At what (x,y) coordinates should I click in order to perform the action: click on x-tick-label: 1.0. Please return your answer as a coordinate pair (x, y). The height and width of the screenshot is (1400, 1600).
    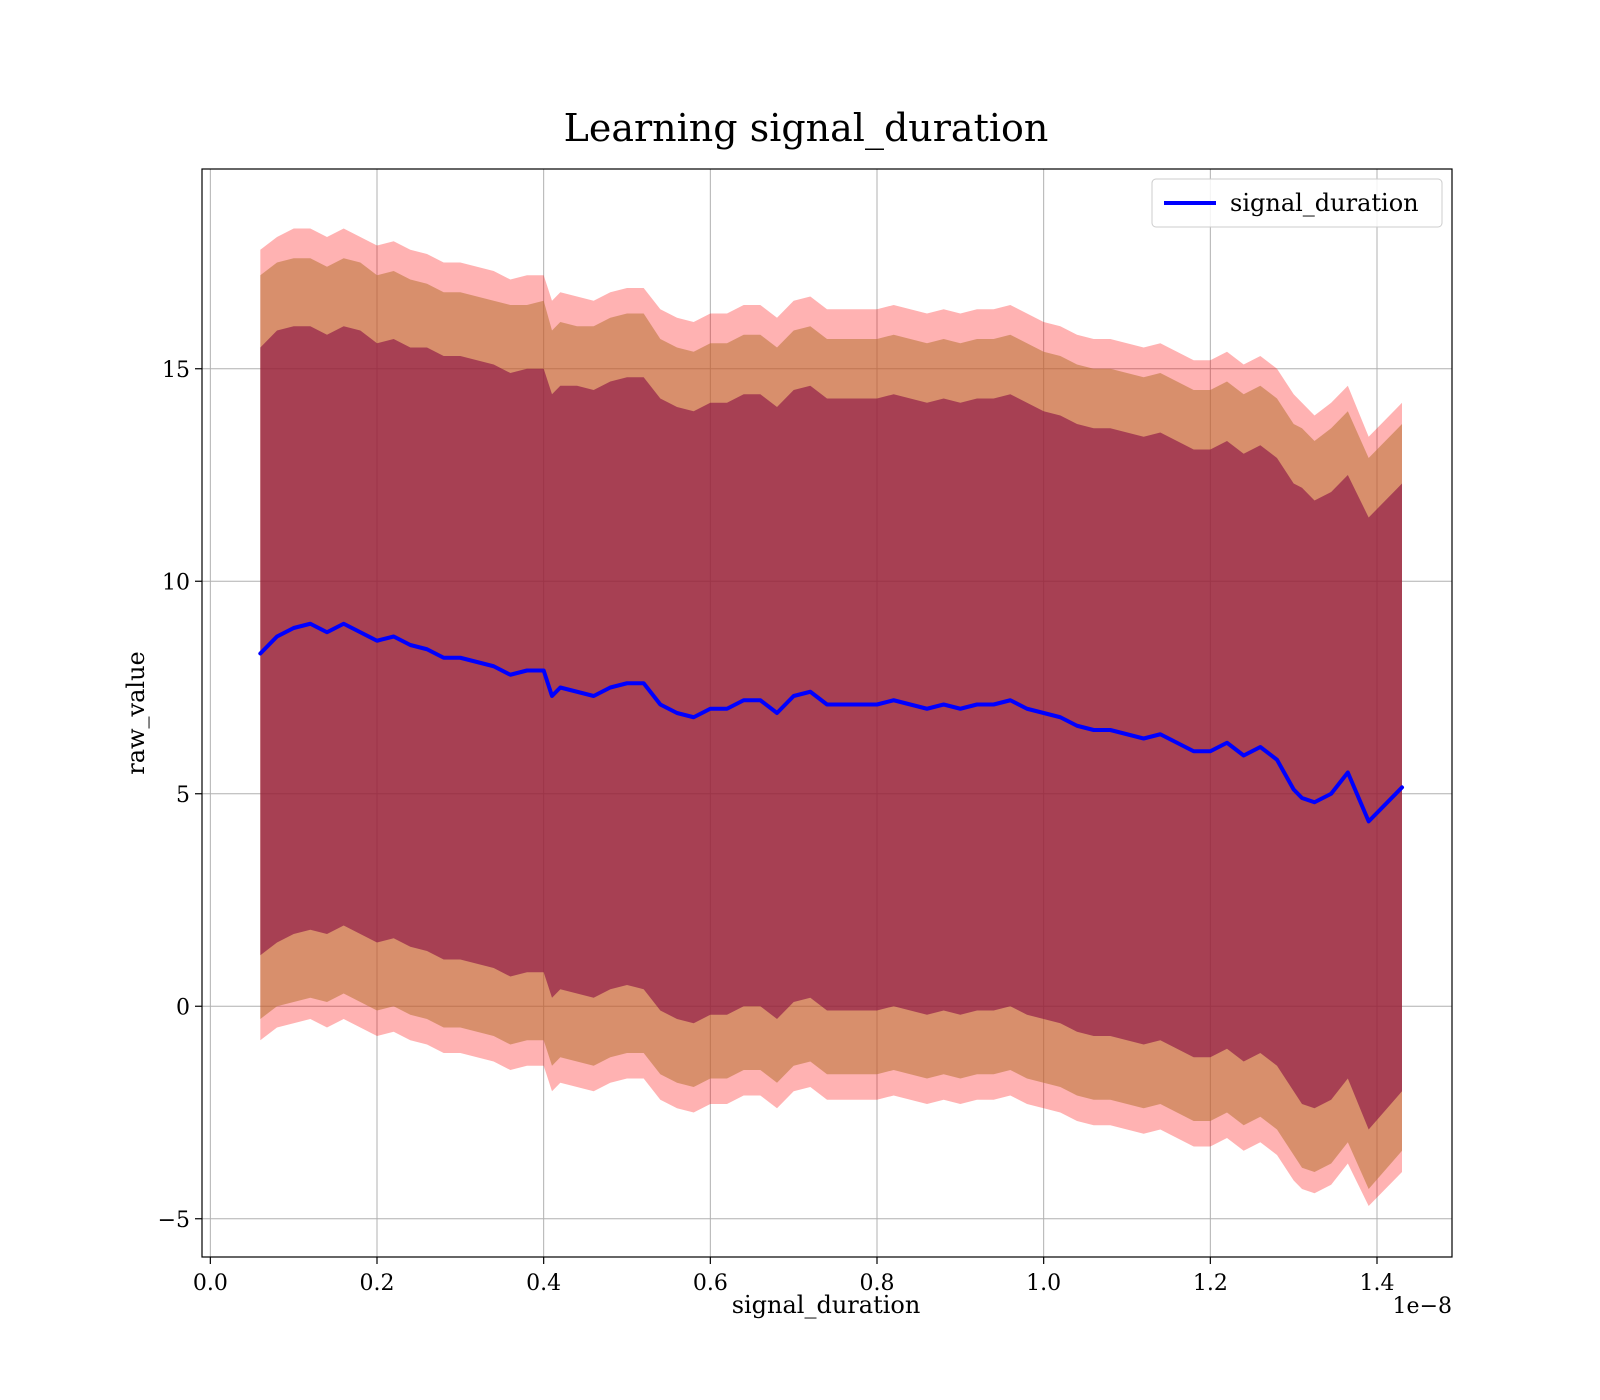
    Looking at the image, I should click on (1043, 1283).